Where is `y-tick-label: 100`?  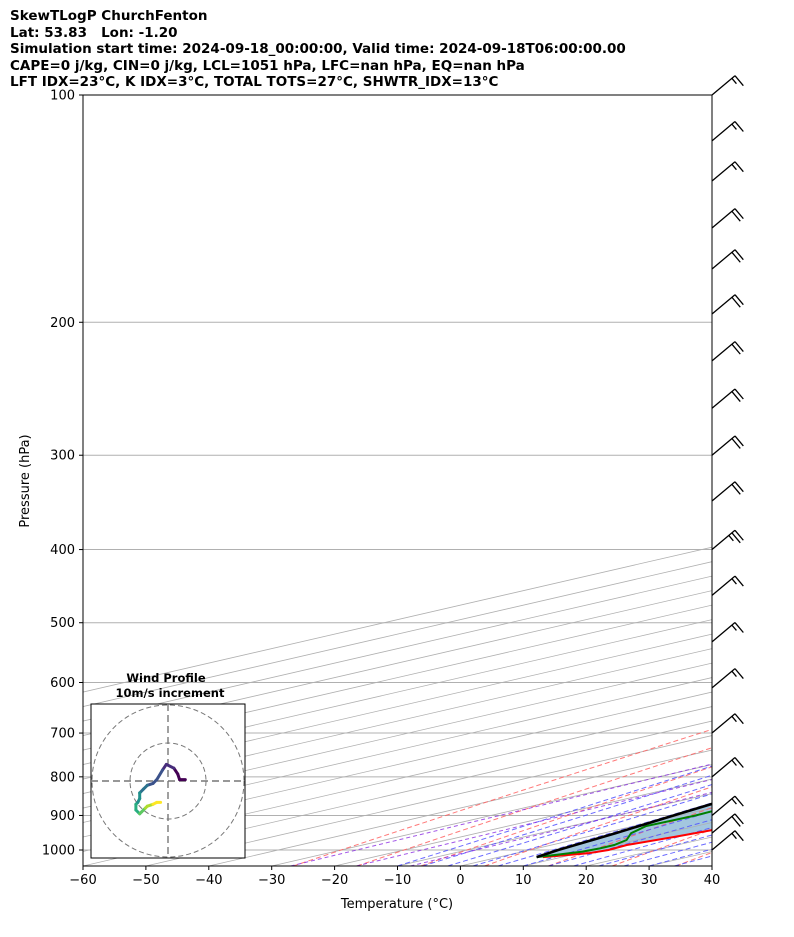 y-tick-label: 100 is located at coordinates (62, 96).